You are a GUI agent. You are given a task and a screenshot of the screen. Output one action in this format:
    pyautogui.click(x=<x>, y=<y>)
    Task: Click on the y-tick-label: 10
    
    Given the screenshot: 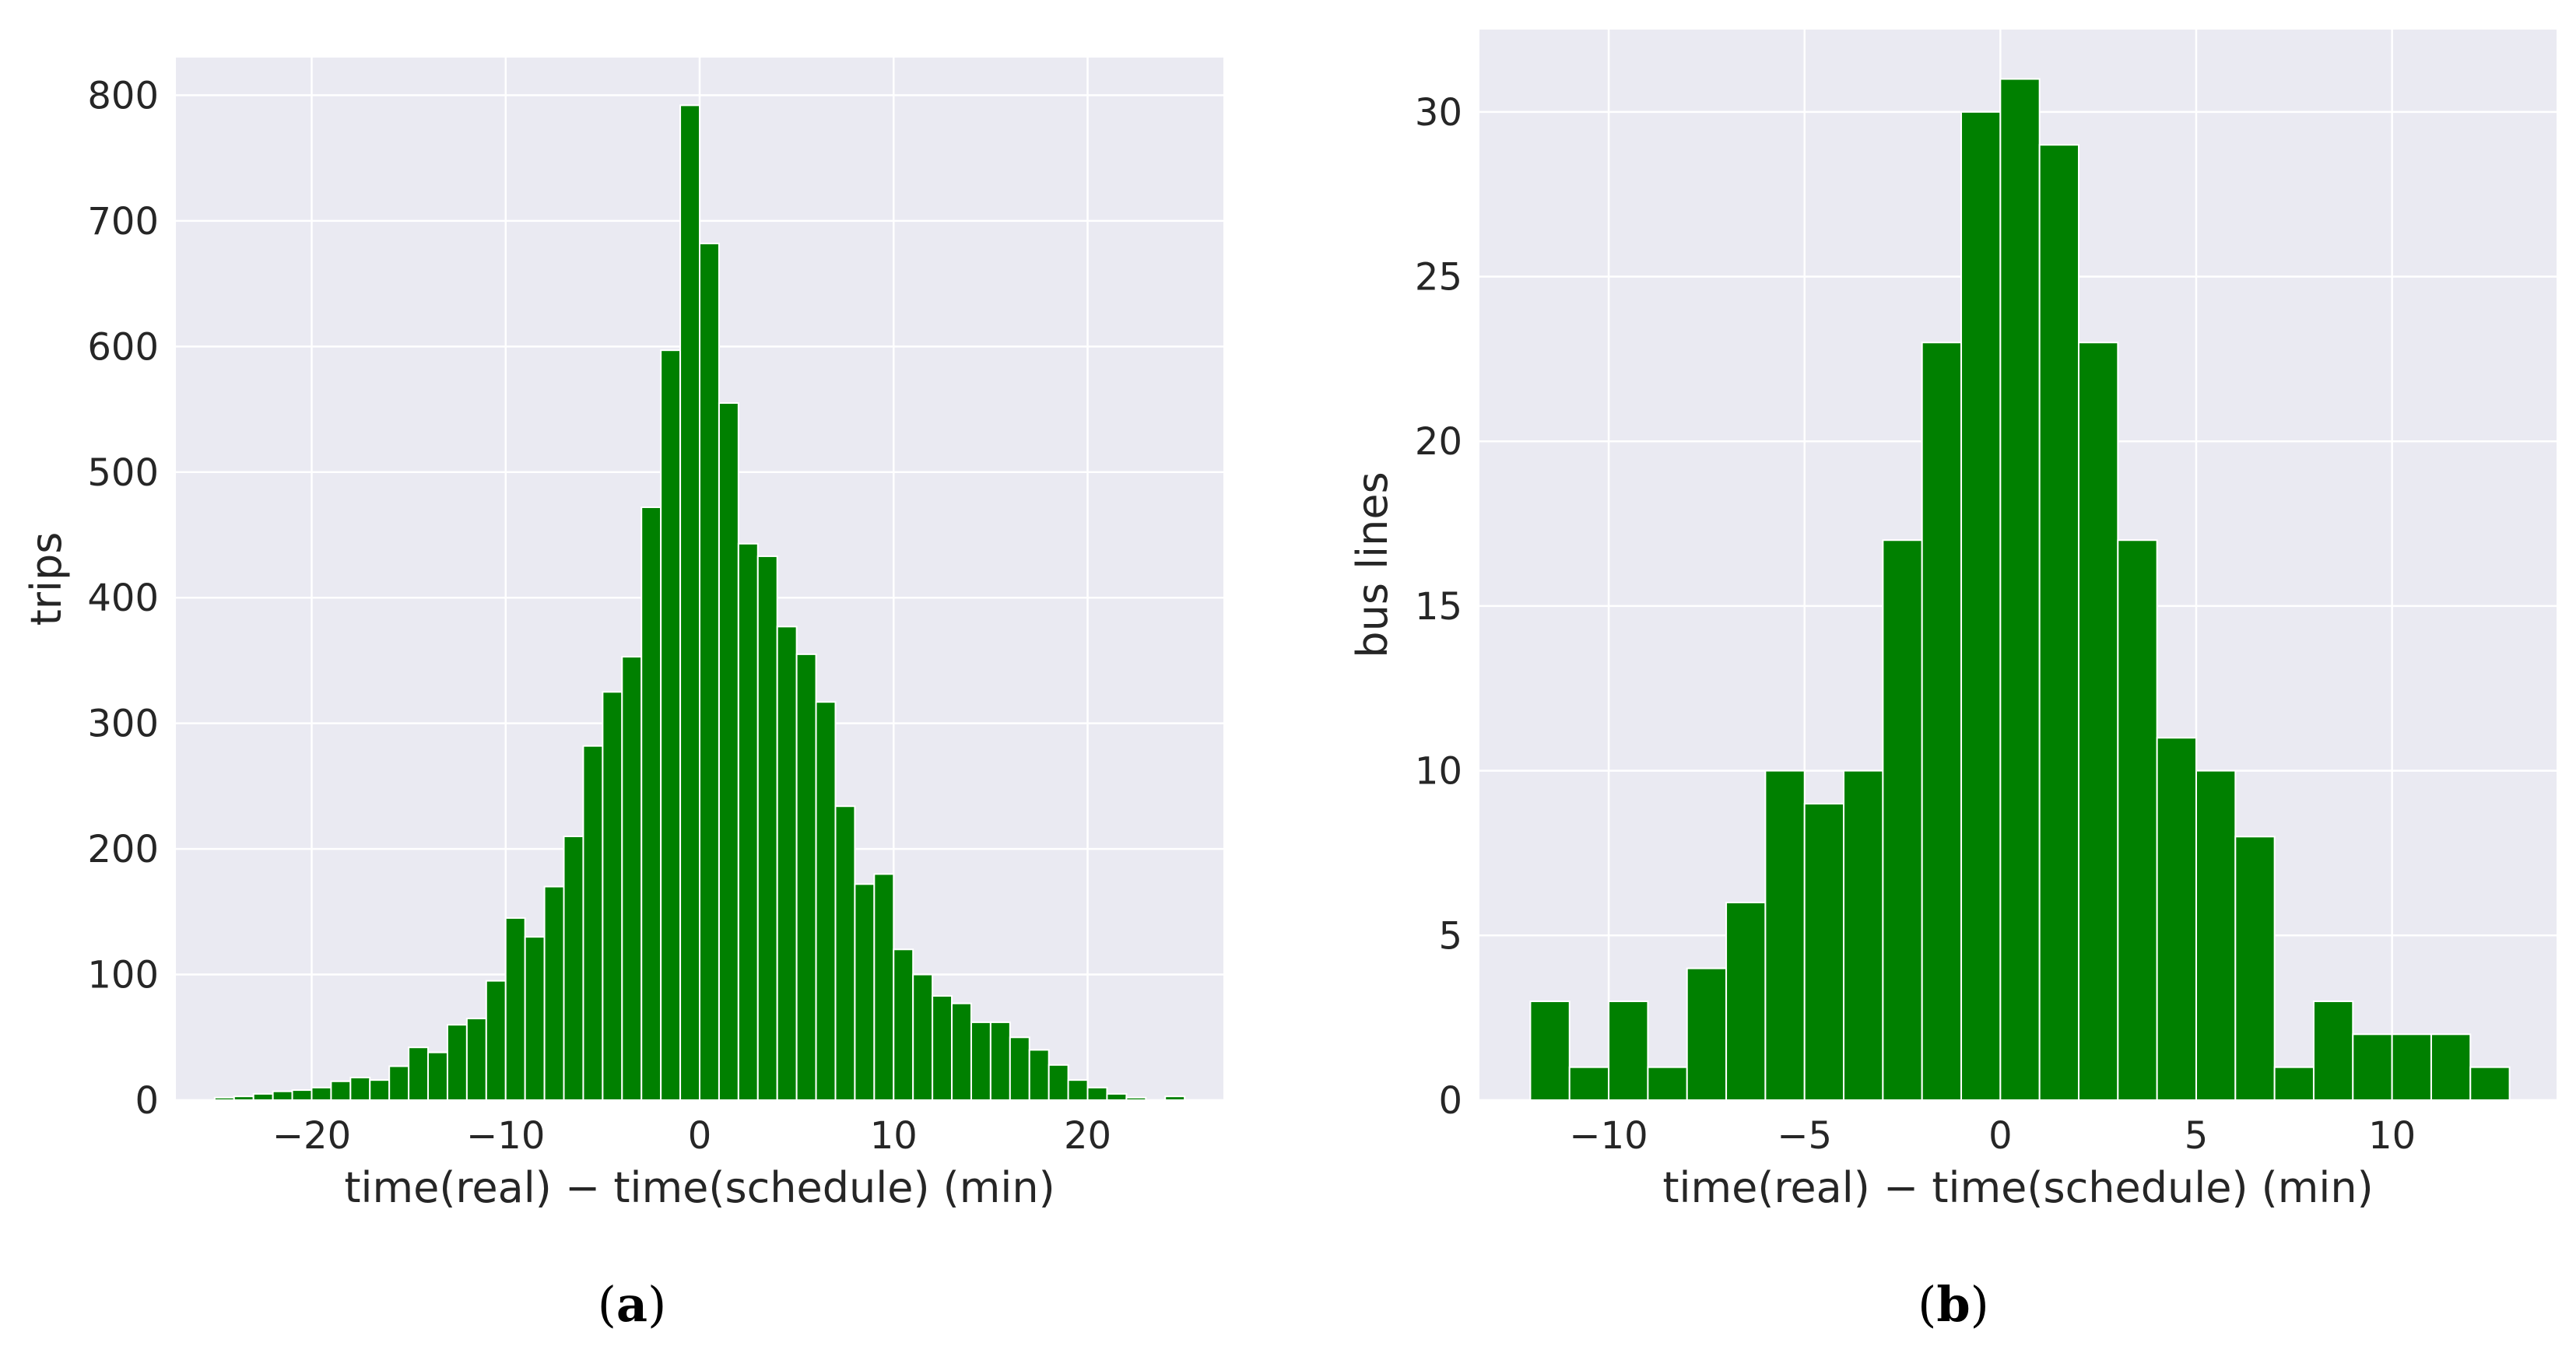 What is the action you would take?
    pyautogui.click(x=1439, y=772)
    